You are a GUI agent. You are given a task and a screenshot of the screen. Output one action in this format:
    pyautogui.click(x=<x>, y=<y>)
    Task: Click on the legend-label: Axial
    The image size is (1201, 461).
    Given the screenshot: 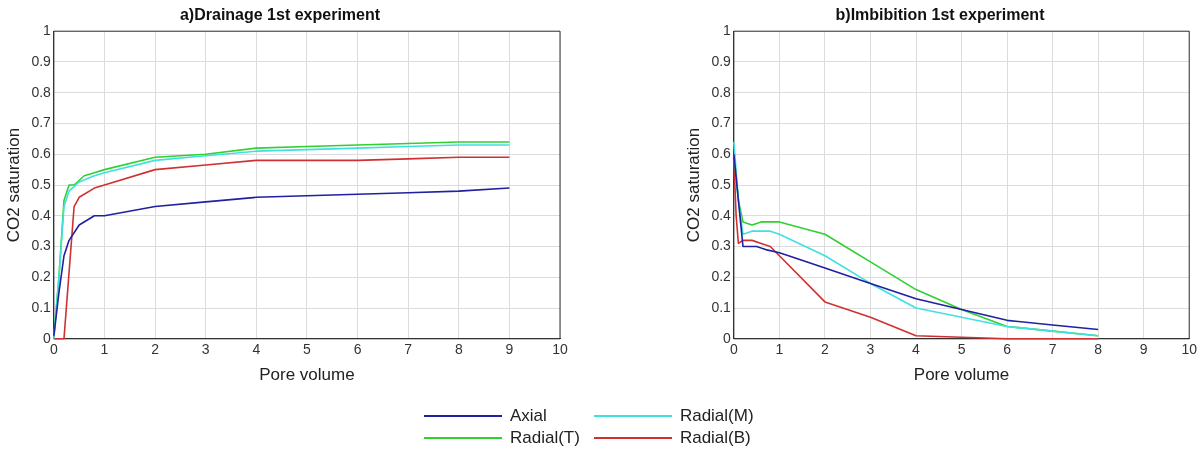 What is the action you would take?
    pyautogui.click(x=528, y=416)
    